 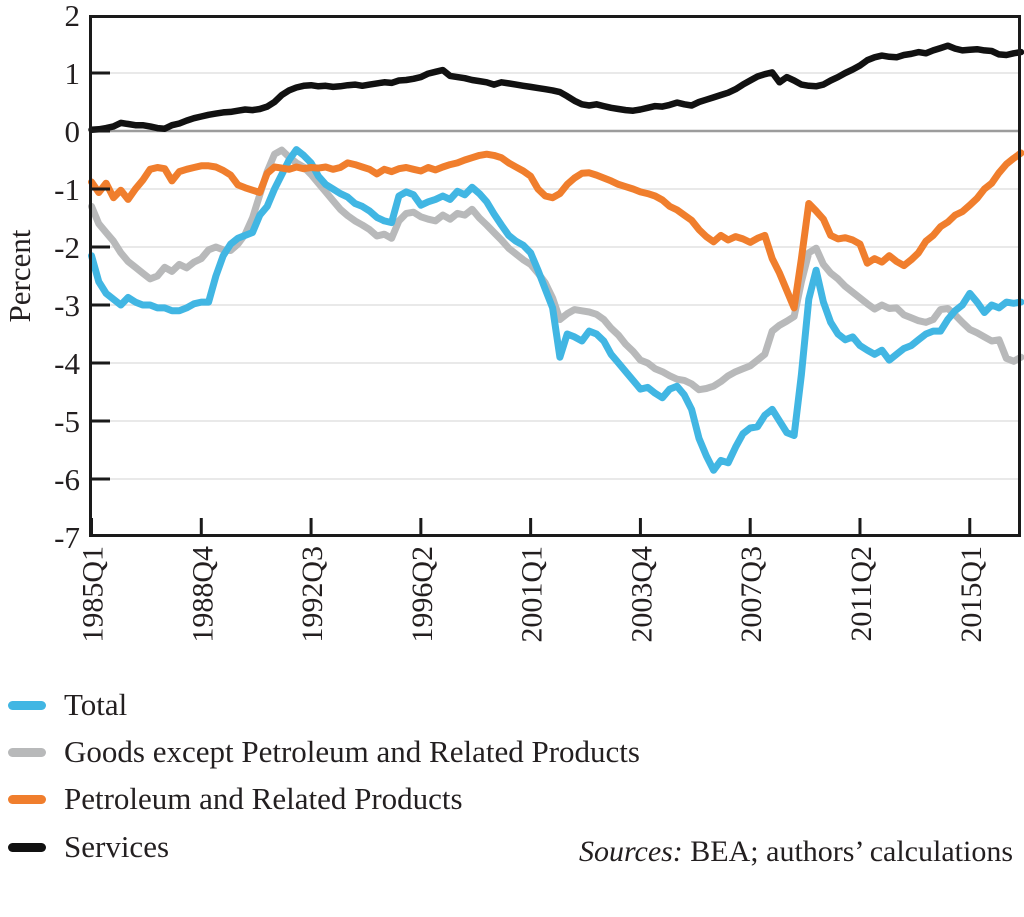 What do you see at coordinates (532, 594) in the screenshot?
I see `x-tick-label: 2001Q1` at bounding box center [532, 594].